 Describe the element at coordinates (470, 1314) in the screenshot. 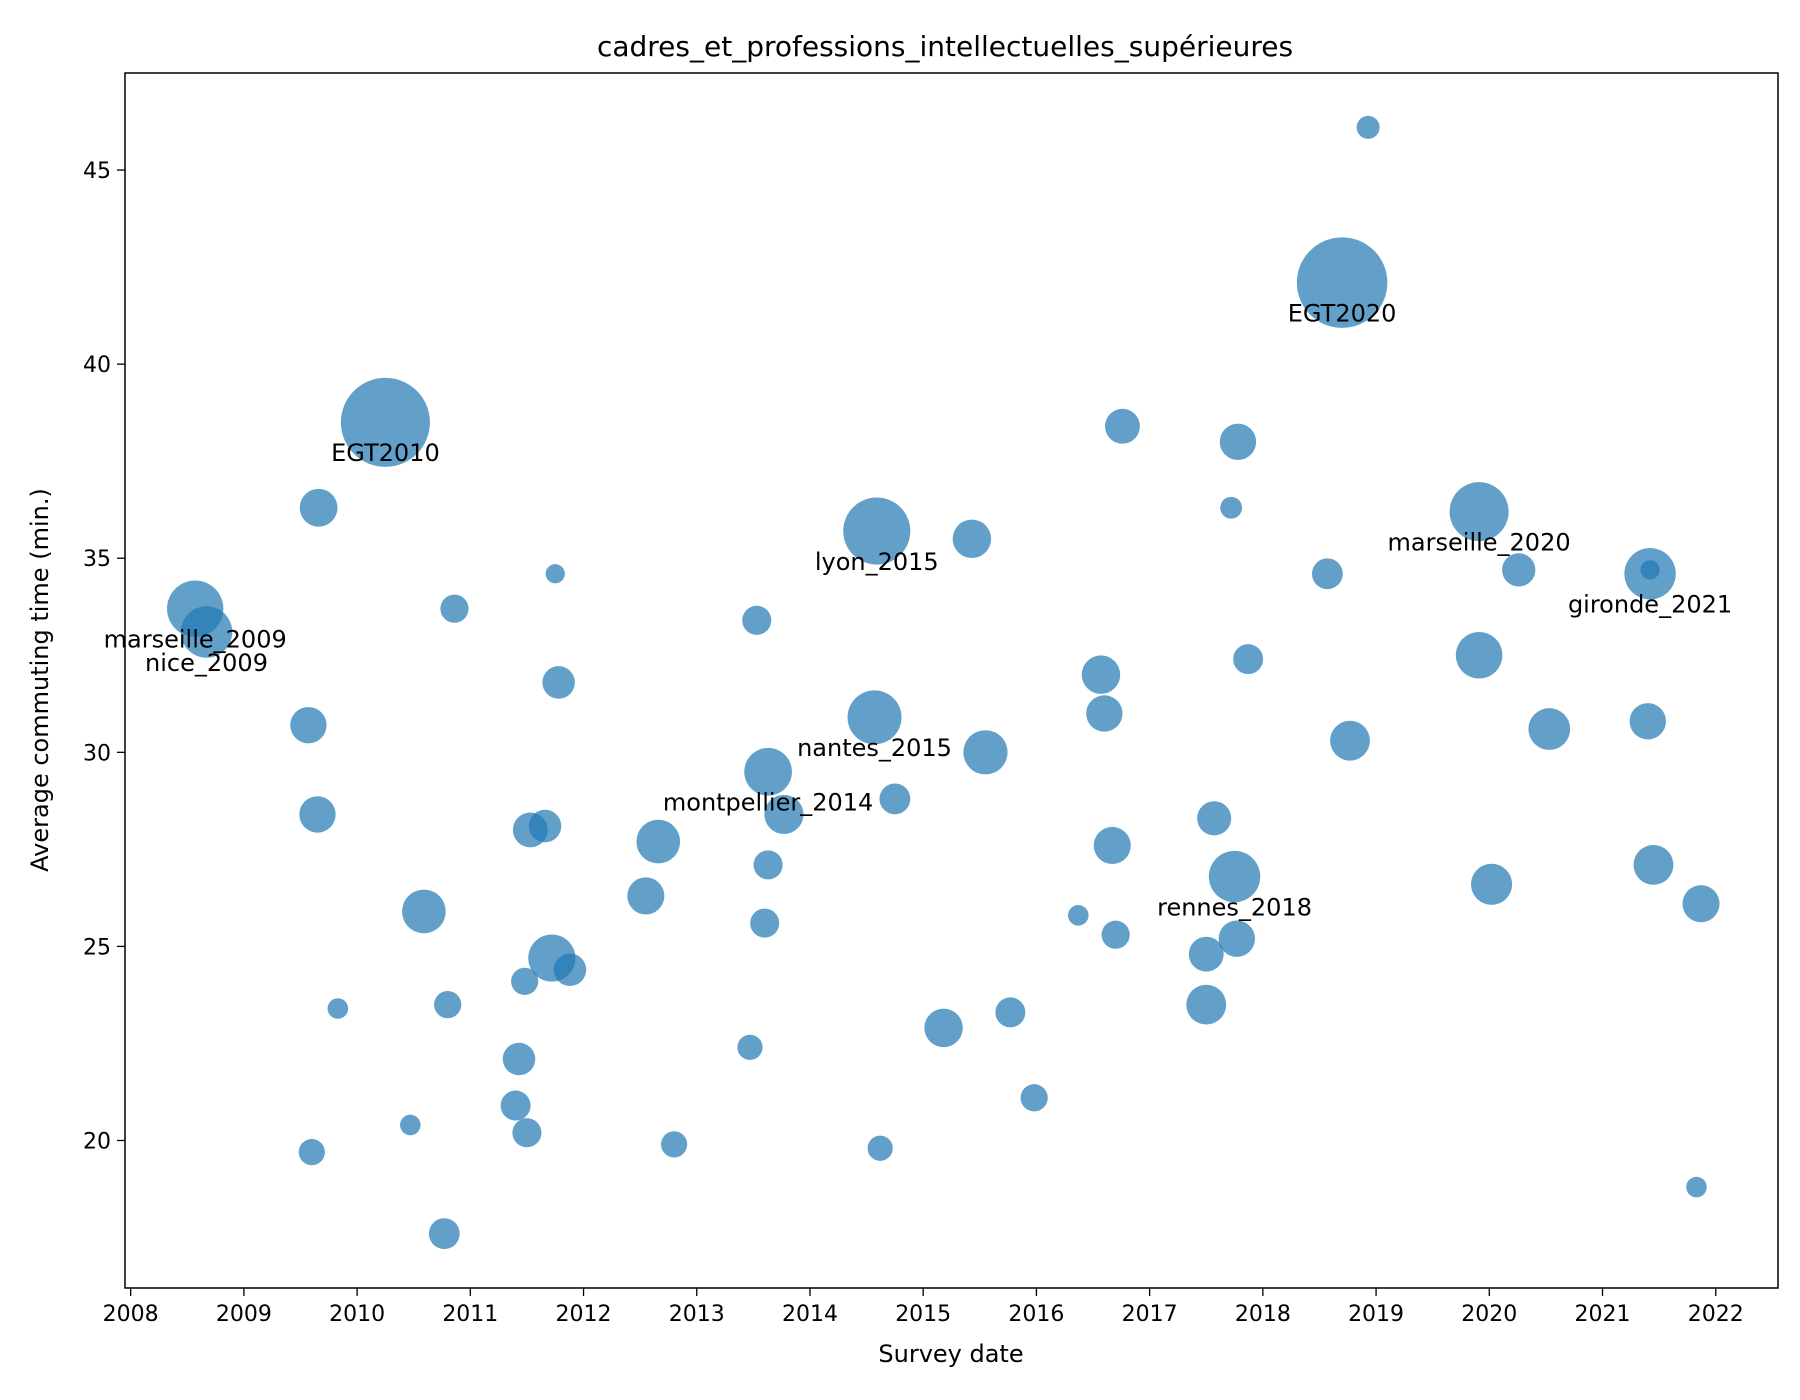

I see `x-tick-label: 2011` at that location.